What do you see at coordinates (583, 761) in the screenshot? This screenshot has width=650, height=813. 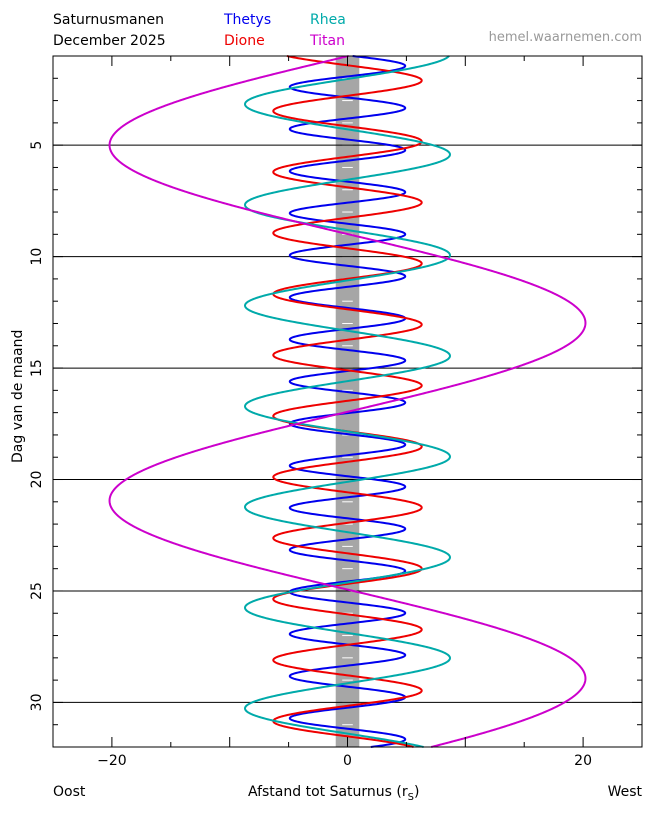 I see `x-tick-label-2: 20` at bounding box center [583, 761].